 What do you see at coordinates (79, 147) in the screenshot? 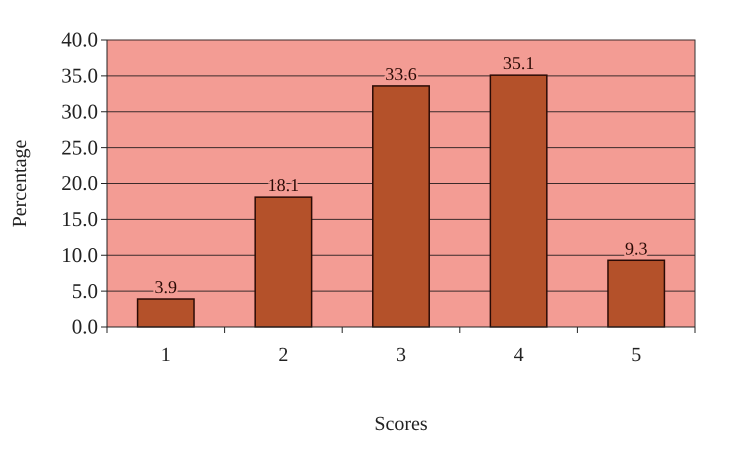
I see `y-tick-label: 25.0` at bounding box center [79, 147].